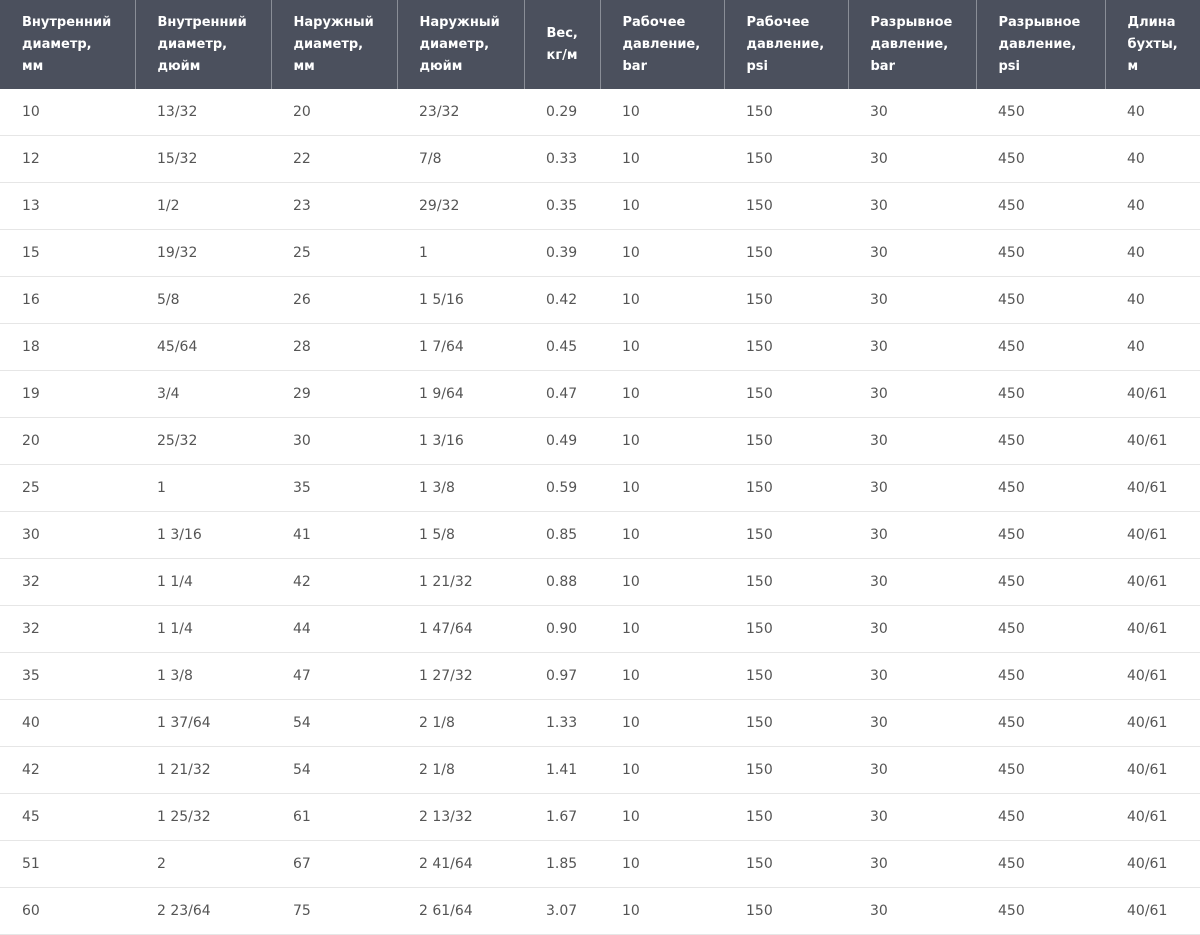 This screenshot has width=1200, height=935. Describe the element at coordinates (460, 629) in the screenshot. I see `table-cell: 1 47/64` at that location.